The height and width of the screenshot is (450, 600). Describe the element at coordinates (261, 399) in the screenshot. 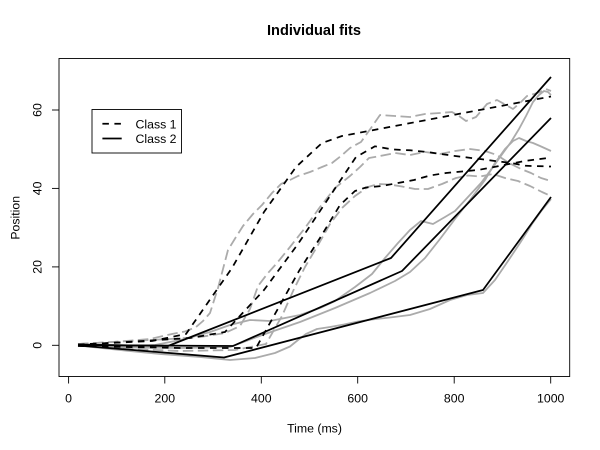

I see `svg-text: 400` at that location.